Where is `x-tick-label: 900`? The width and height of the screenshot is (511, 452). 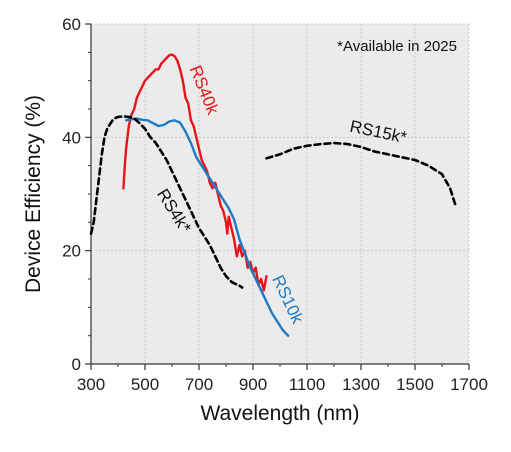
x-tick-label: 900 is located at coordinates (253, 384).